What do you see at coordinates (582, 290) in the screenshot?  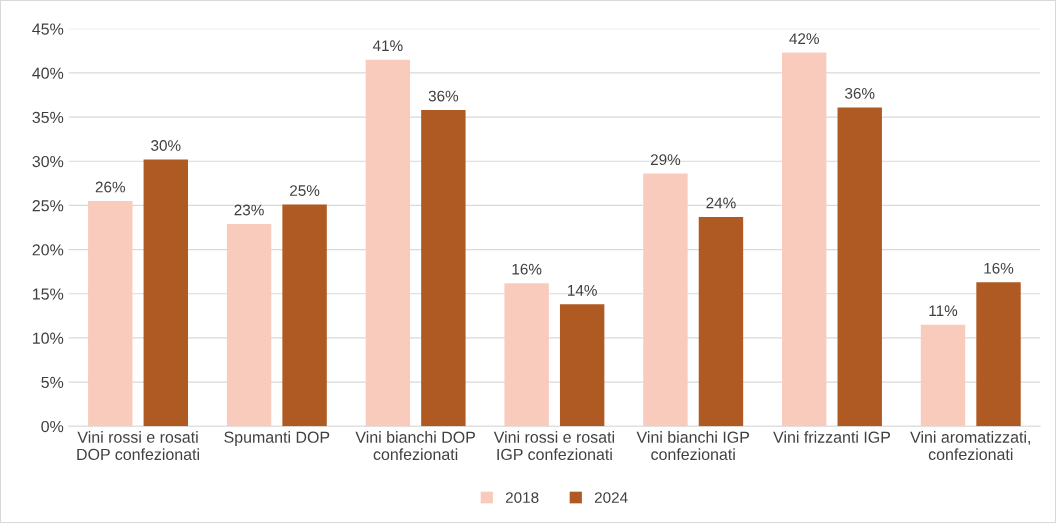 I see `data-label: 14%` at bounding box center [582, 290].